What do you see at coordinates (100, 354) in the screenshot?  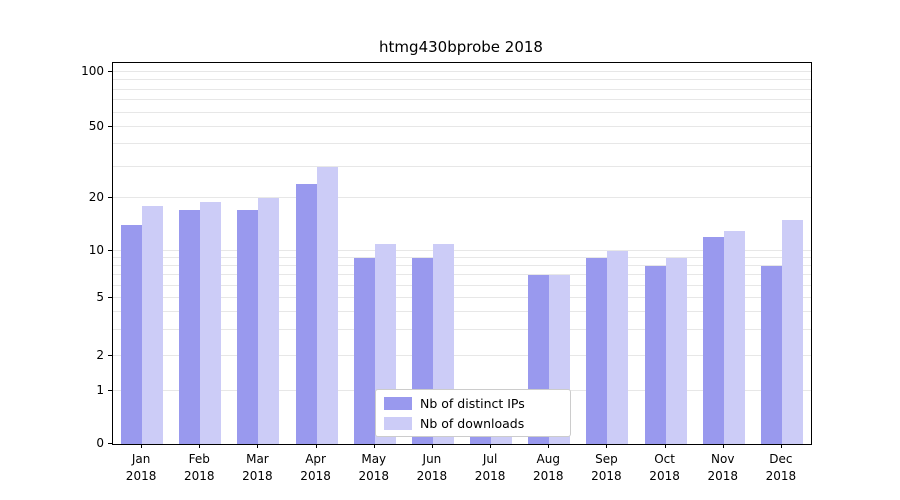 I see `y-tick-label: 2` at bounding box center [100, 354].